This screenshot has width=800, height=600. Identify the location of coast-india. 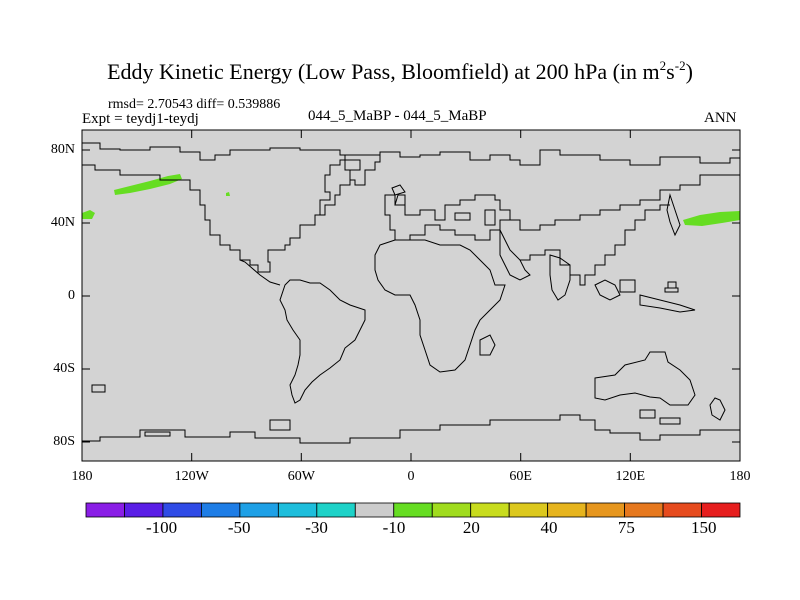
(560, 277).